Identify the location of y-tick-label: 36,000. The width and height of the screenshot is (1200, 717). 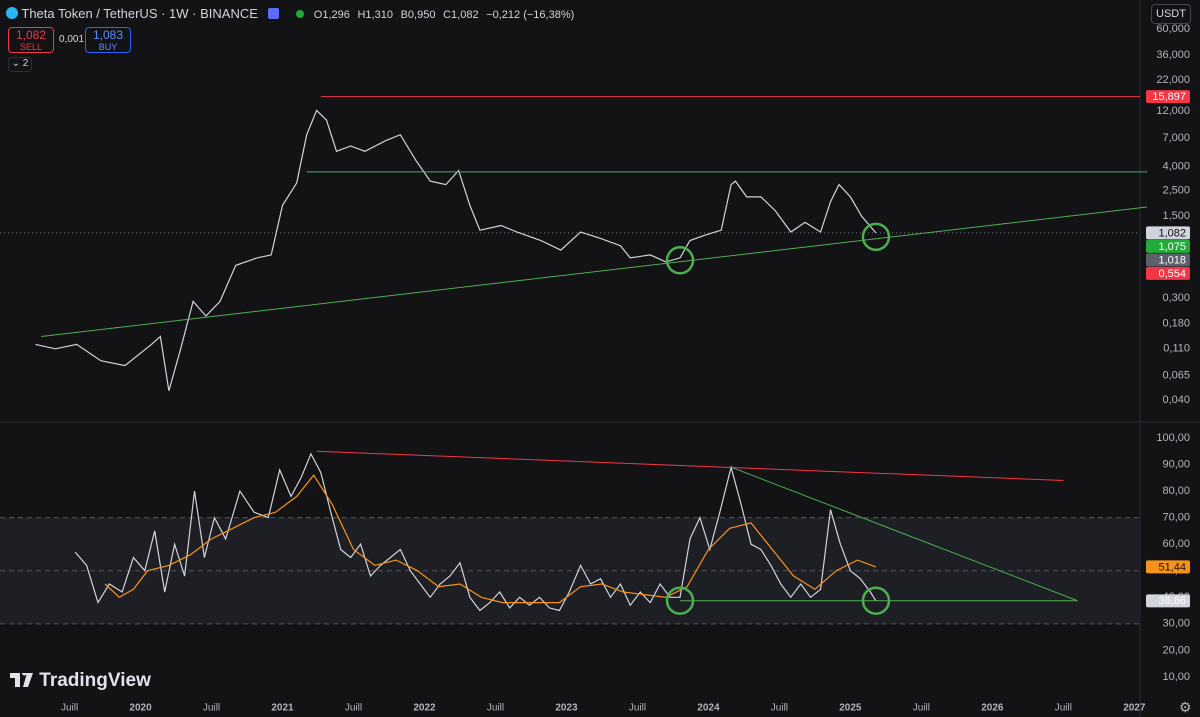
(1173, 55).